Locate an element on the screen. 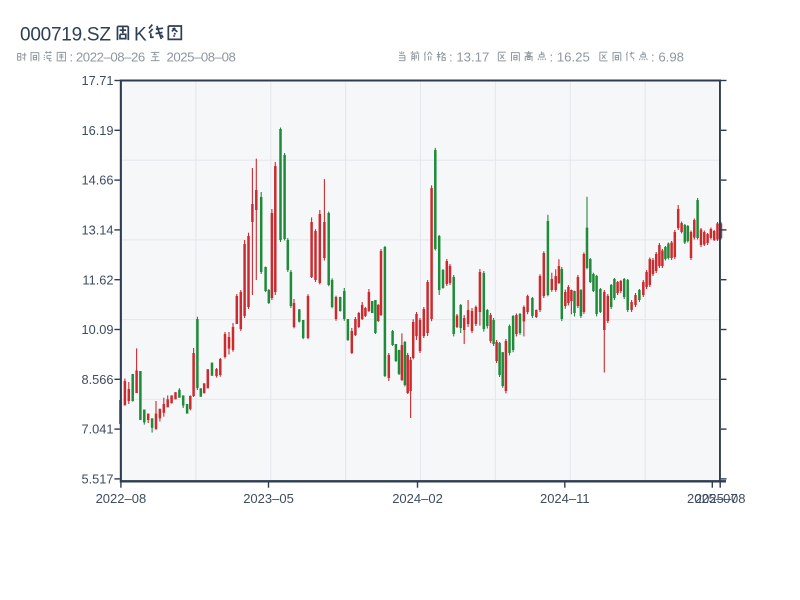 The height and width of the screenshot is (600, 800). svg-text:: 6.98: : 6.98 is located at coordinates (667, 57).